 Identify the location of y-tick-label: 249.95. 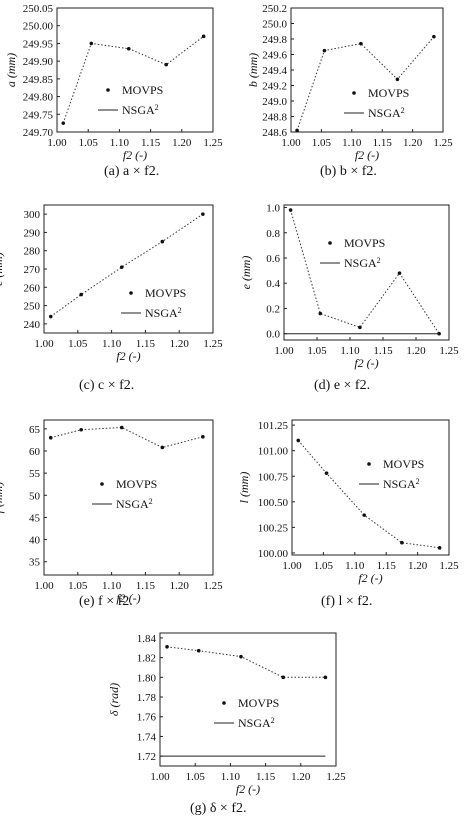
(38, 44).